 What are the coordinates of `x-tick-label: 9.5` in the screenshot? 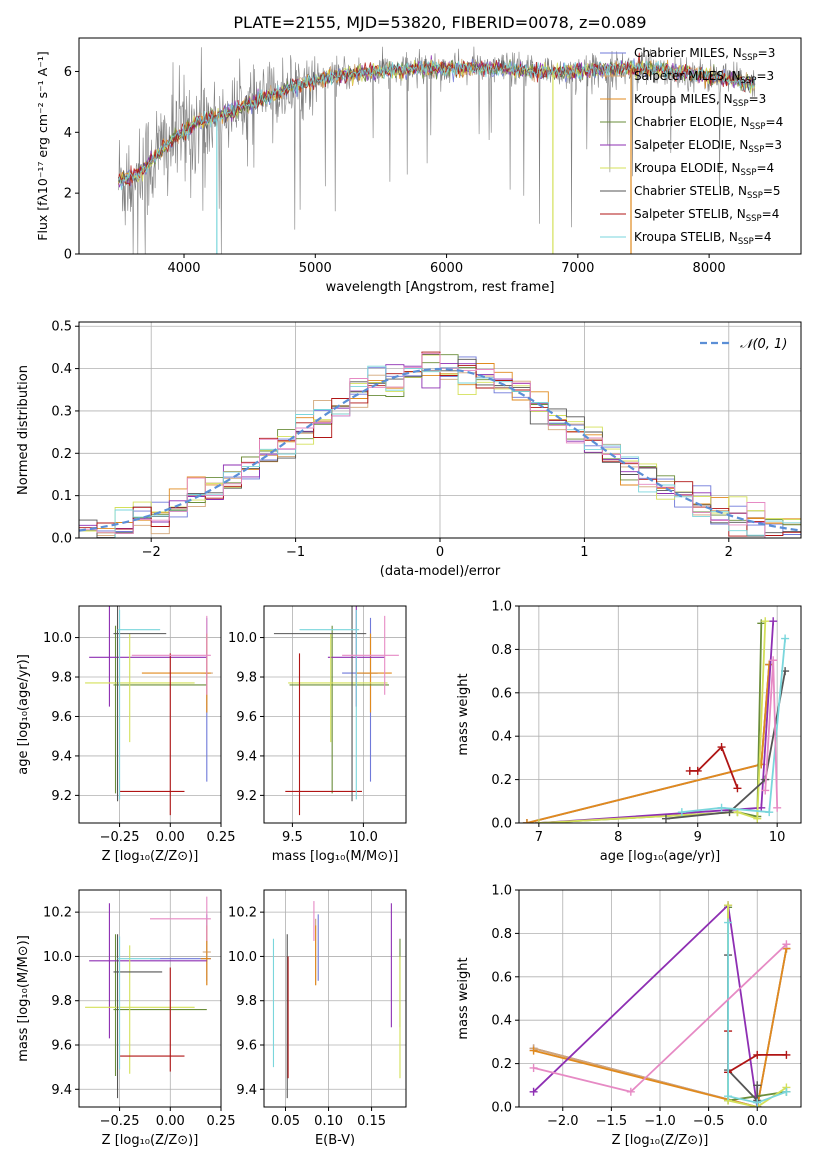 It's located at (292, 837).